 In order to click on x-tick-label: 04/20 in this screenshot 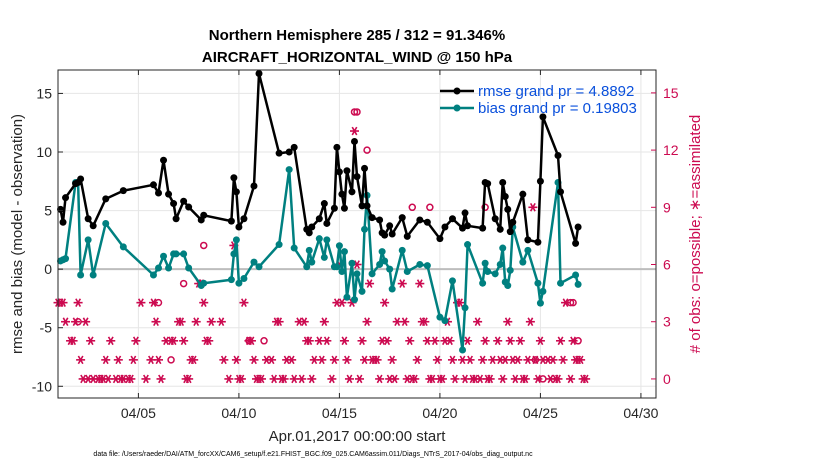, I will do `click(439, 413)`.